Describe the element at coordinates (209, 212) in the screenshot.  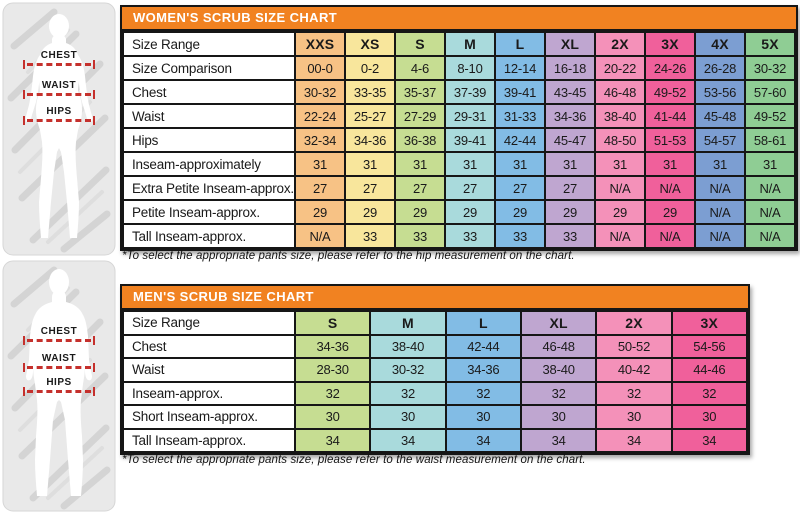
I see `row-label: Petite Inseam-approx.` at that location.